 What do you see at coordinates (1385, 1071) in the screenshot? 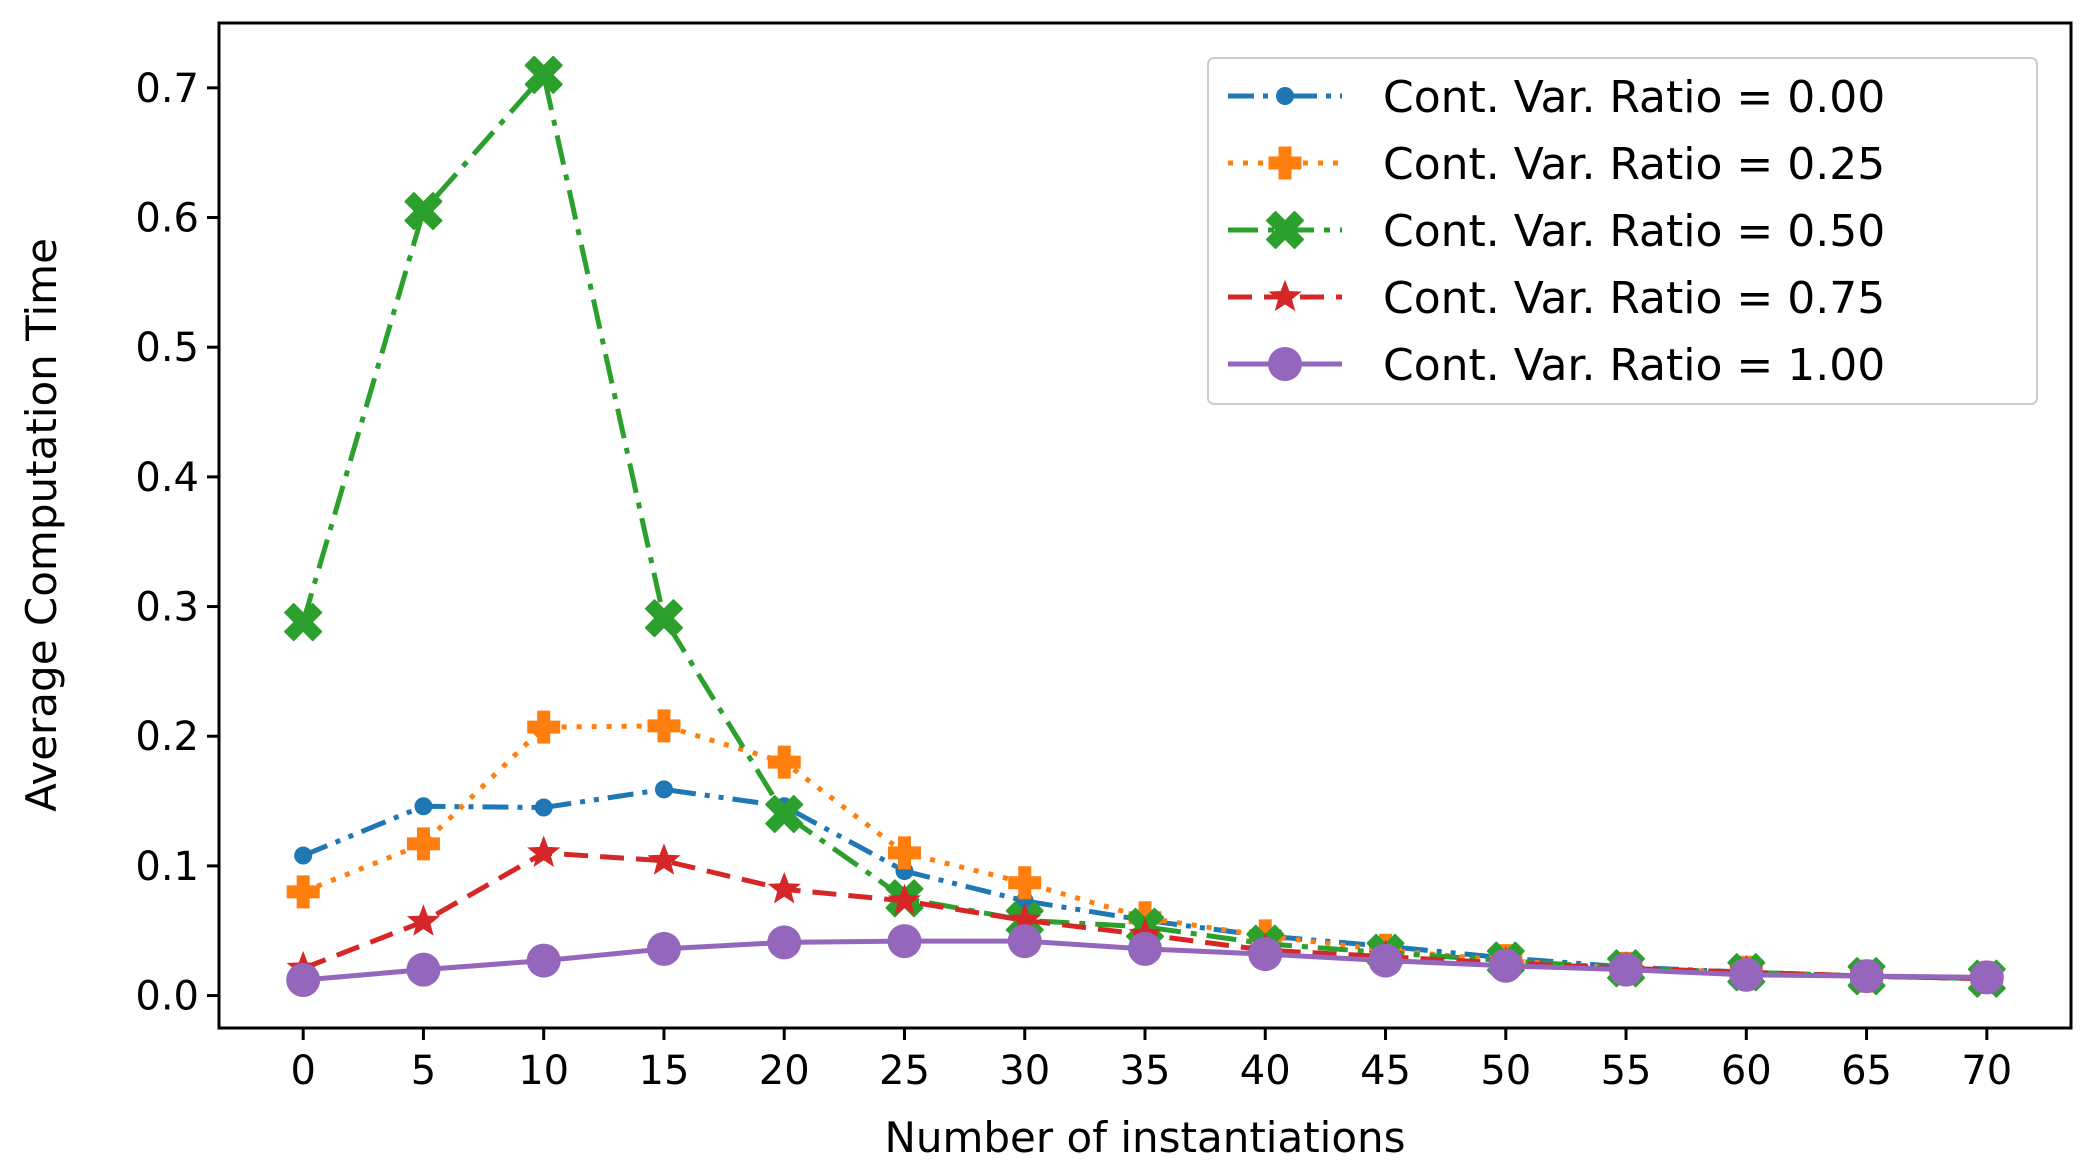
I see `x-tick-label: 45` at bounding box center [1385, 1071].